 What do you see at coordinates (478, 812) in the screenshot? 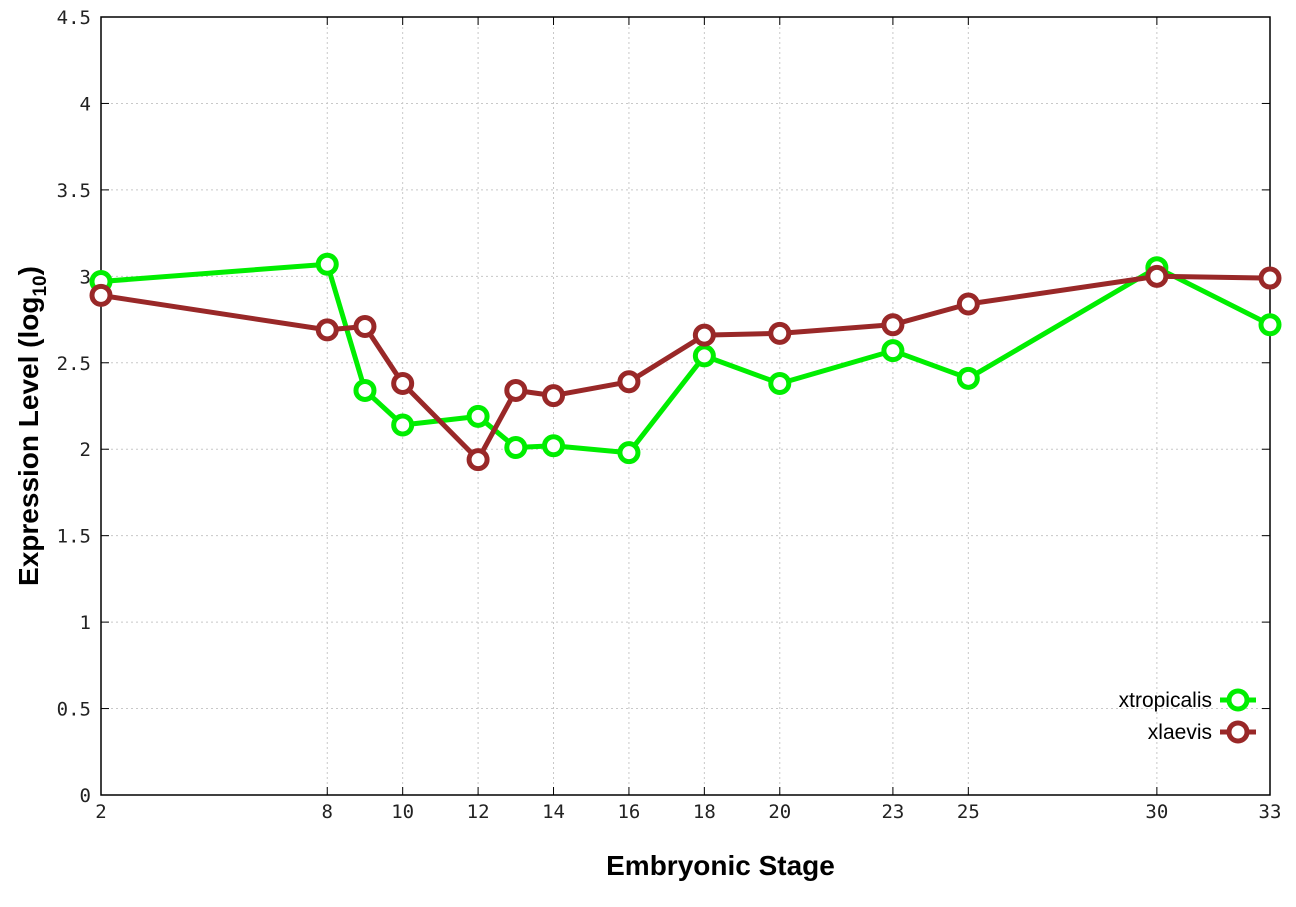
I see `x-tick-label: 12` at bounding box center [478, 812].